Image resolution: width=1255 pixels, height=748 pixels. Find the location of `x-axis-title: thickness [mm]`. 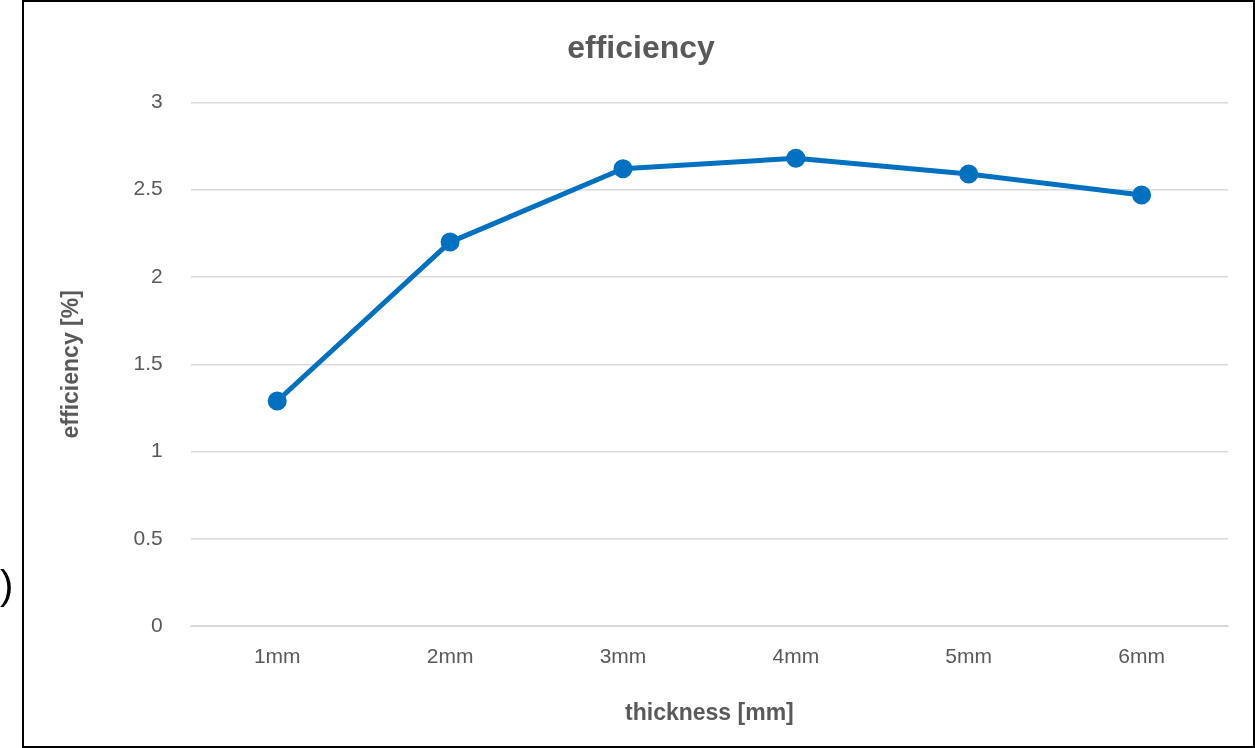

x-axis-title: thickness [mm] is located at coordinates (709, 711).